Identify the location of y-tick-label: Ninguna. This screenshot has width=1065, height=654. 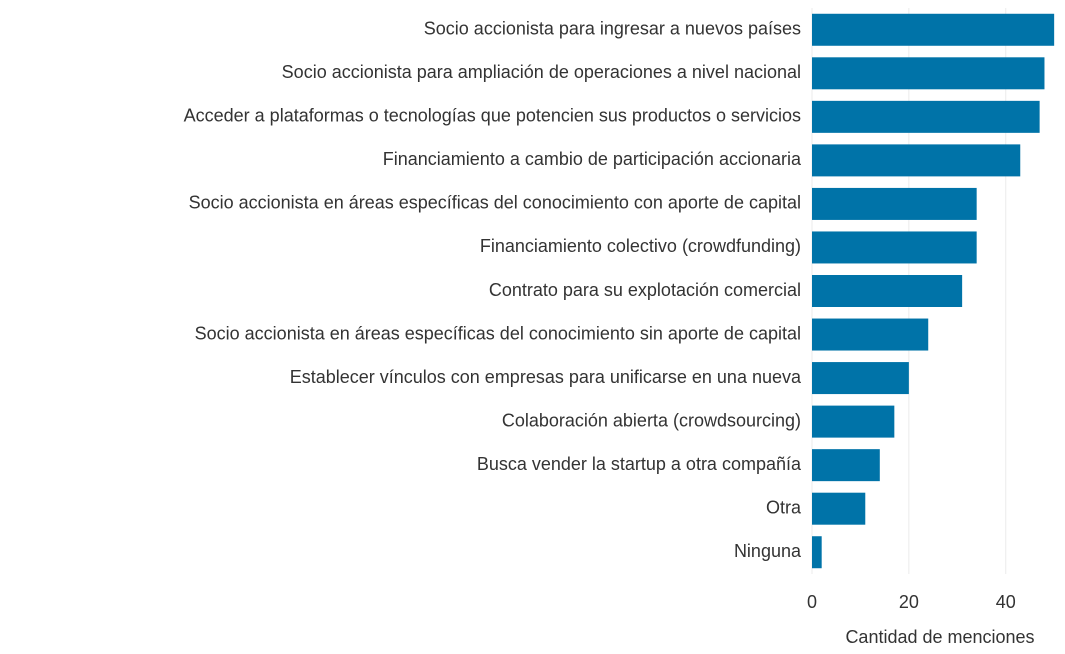
(768, 551).